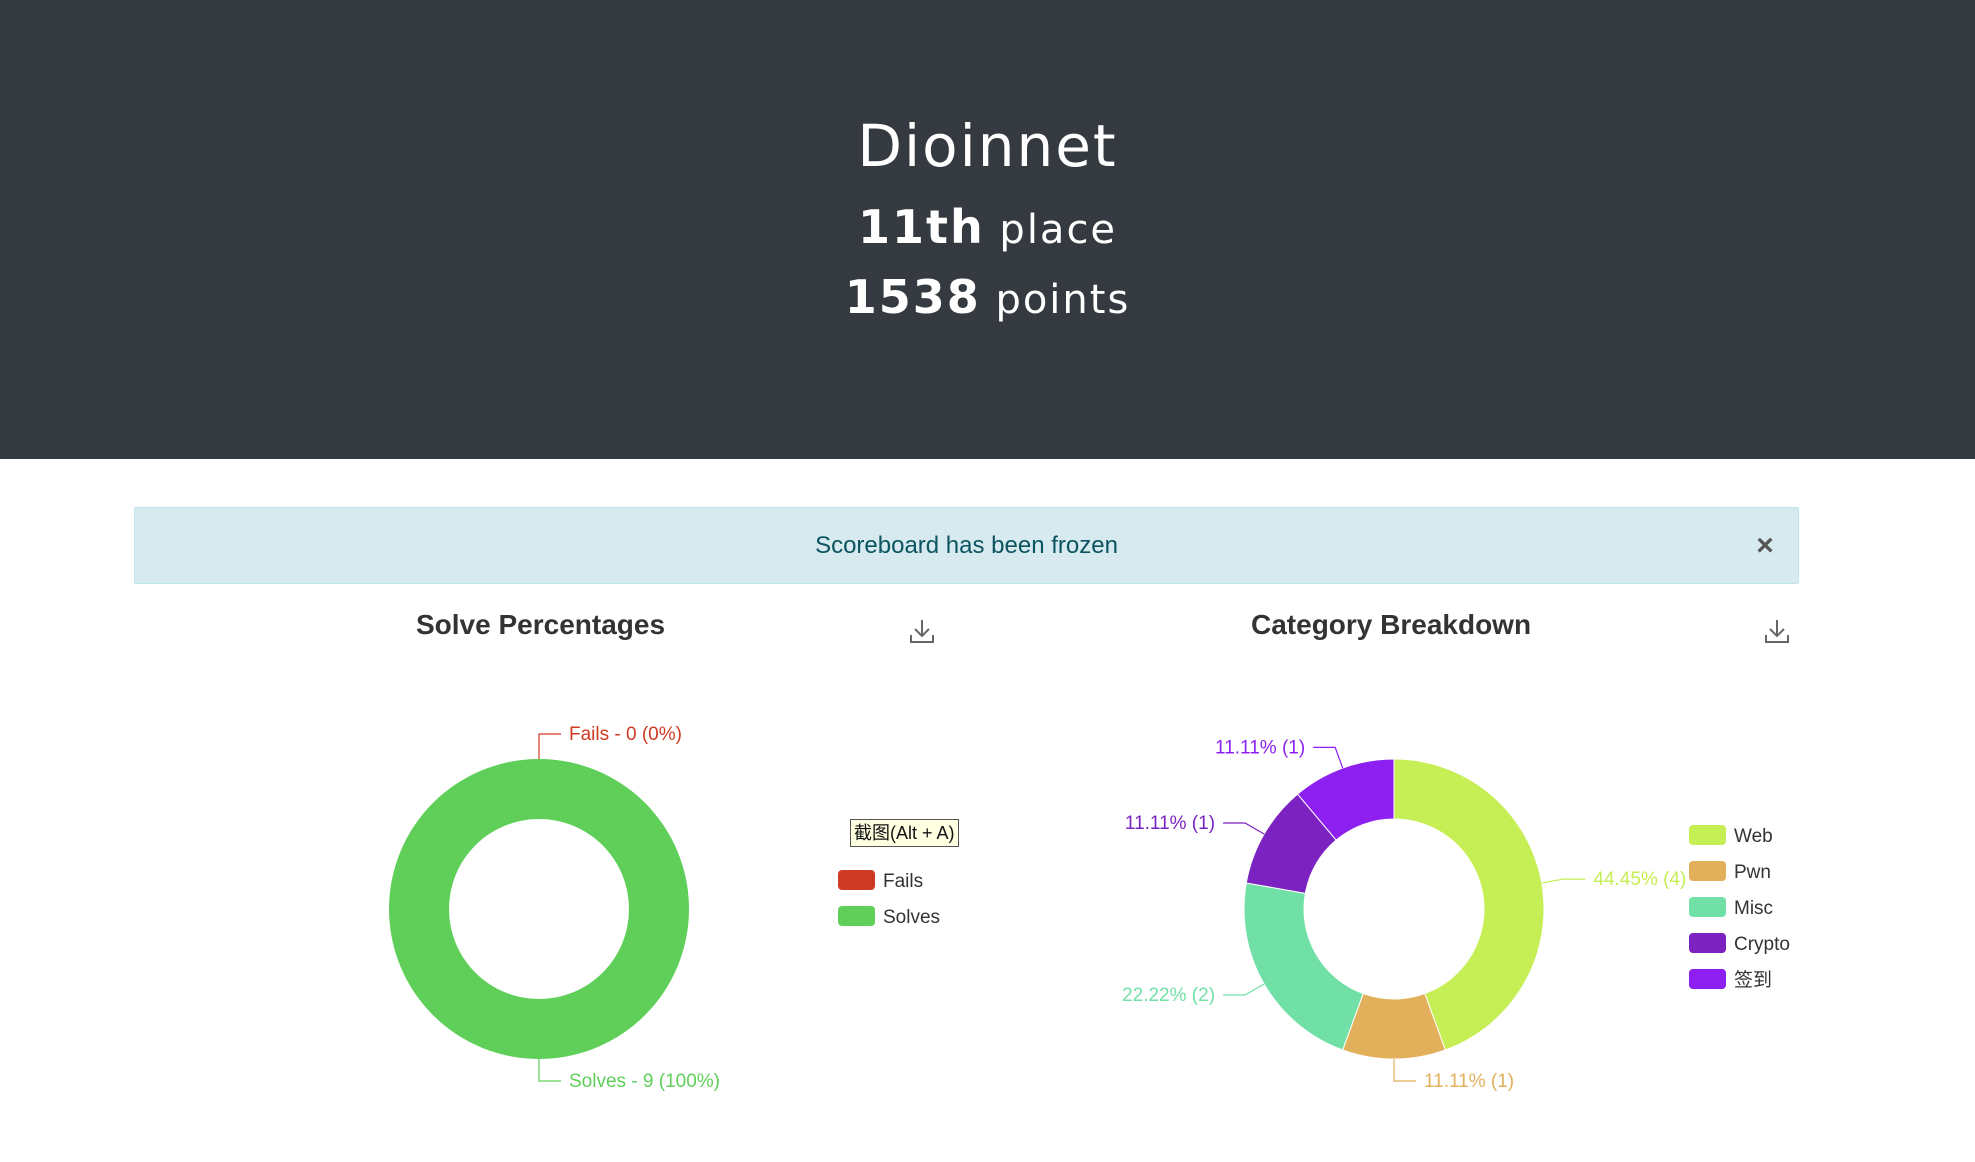  What do you see at coordinates (1058, 230) in the screenshot?
I see `place-label: place` at bounding box center [1058, 230].